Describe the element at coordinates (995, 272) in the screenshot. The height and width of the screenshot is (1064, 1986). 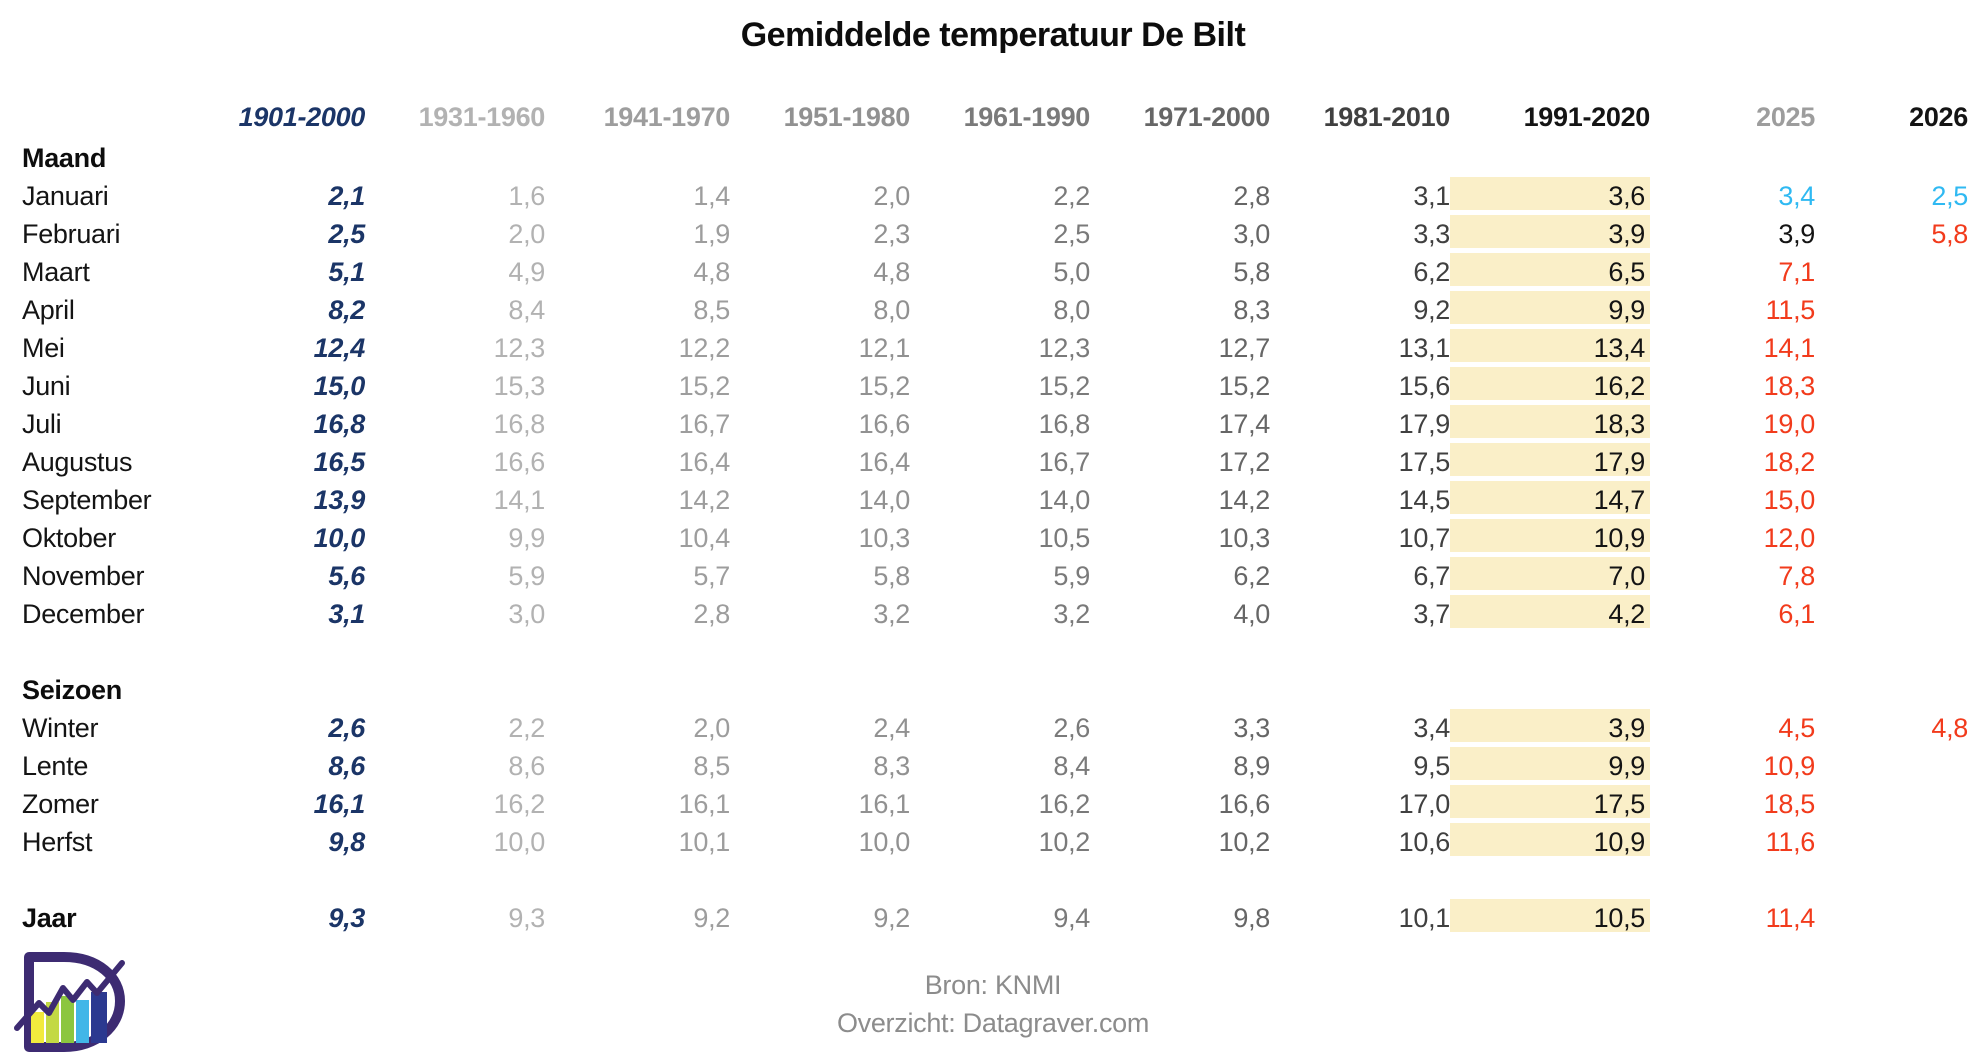
I see `table-row: Maart 5,1 4,9 4,8 4,8 5,0 5,8 6,2 6,5 7,1` at that location.